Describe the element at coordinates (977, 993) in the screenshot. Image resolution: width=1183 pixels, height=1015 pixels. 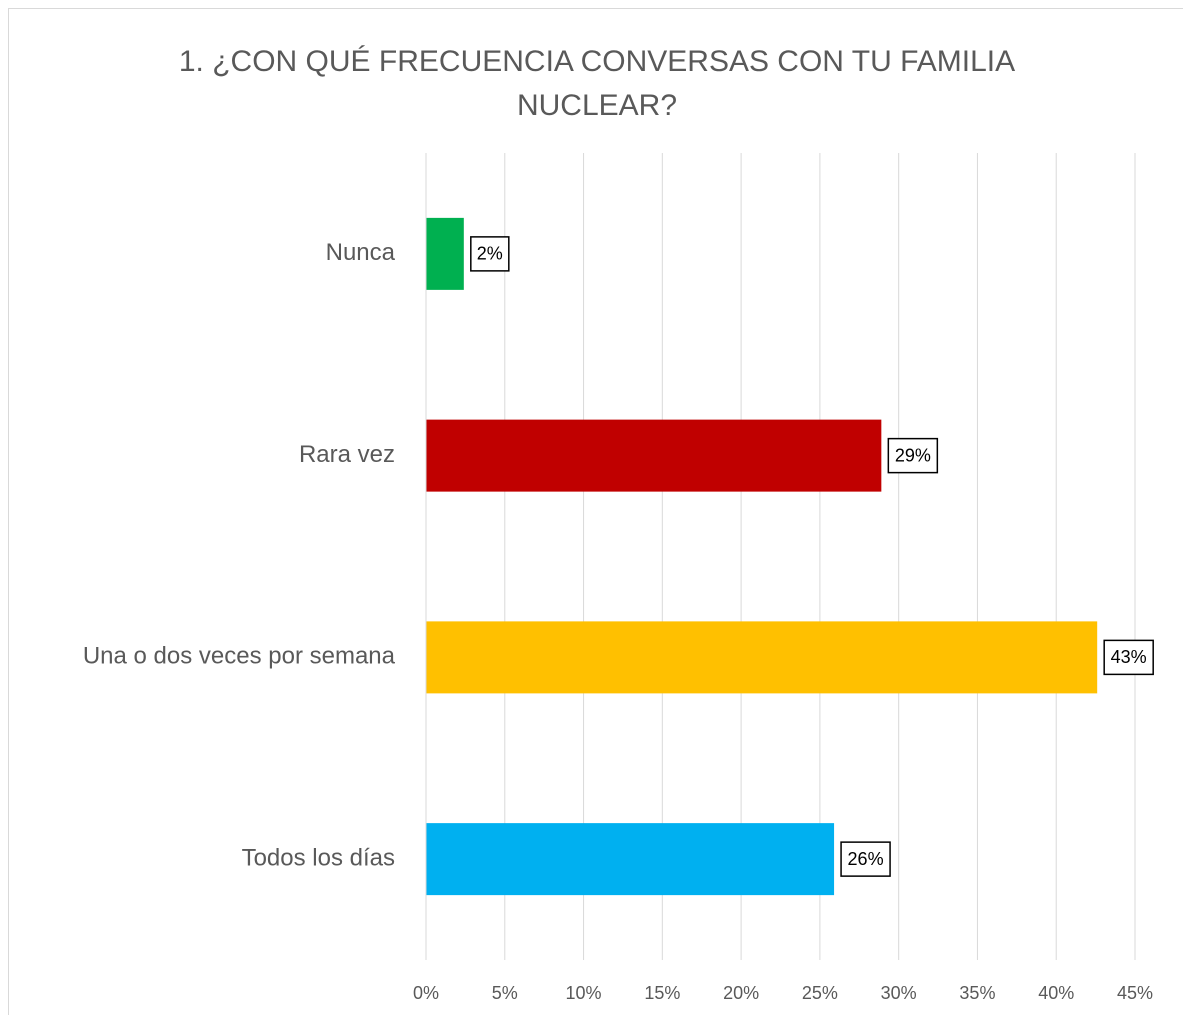
I see `x-tick-label: 35%` at that location.